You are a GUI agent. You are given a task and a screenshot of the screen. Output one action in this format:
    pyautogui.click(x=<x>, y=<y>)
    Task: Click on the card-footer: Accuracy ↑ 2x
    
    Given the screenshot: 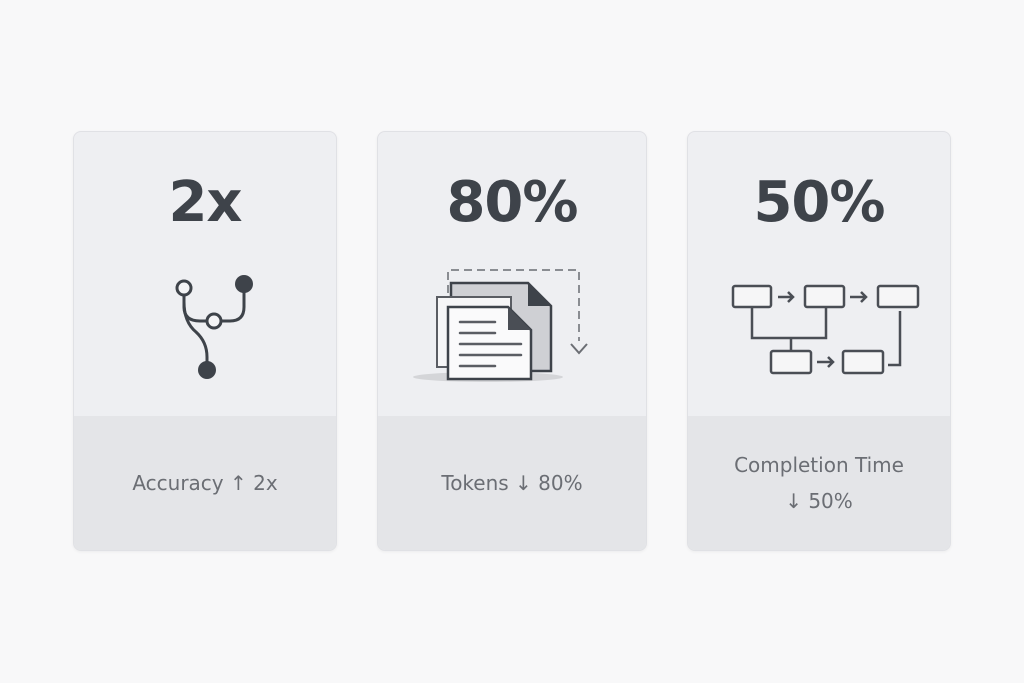 What is the action you would take?
    pyautogui.click(x=205, y=483)
    